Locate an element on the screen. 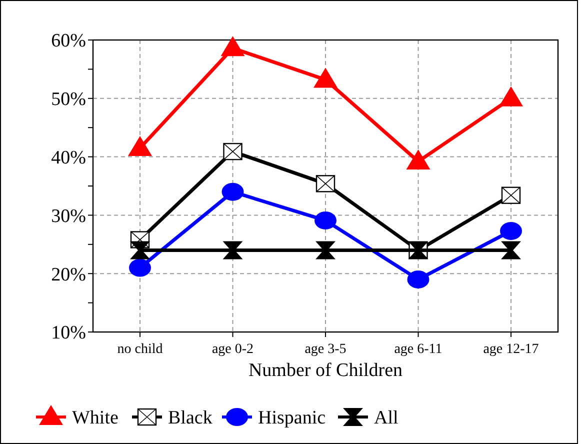 The height and width of the screenshot is (444, 587). y-tick-label: 10% is located at coordinates (68, 333).